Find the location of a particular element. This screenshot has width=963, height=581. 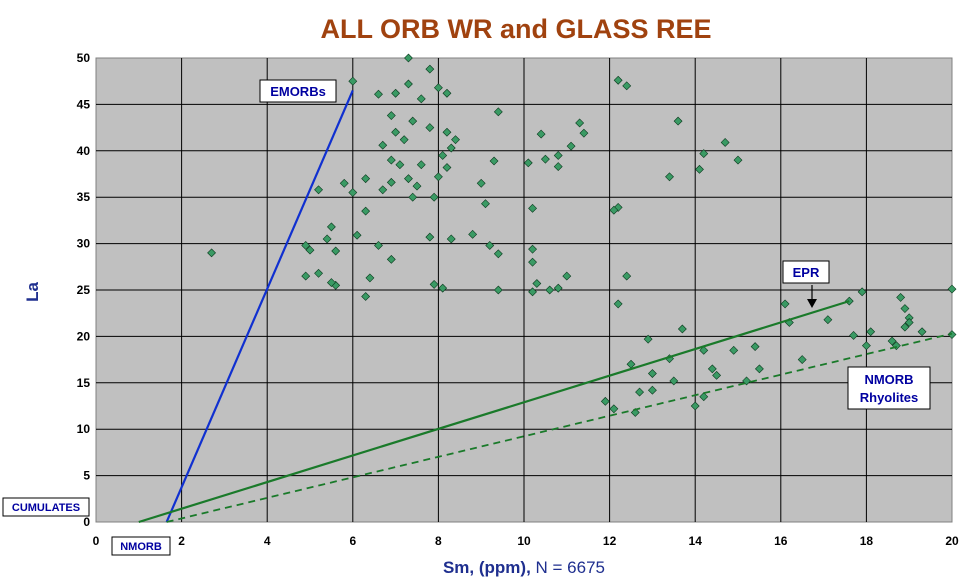

y-tick-label: 50 is located at coordinates (84, 58).